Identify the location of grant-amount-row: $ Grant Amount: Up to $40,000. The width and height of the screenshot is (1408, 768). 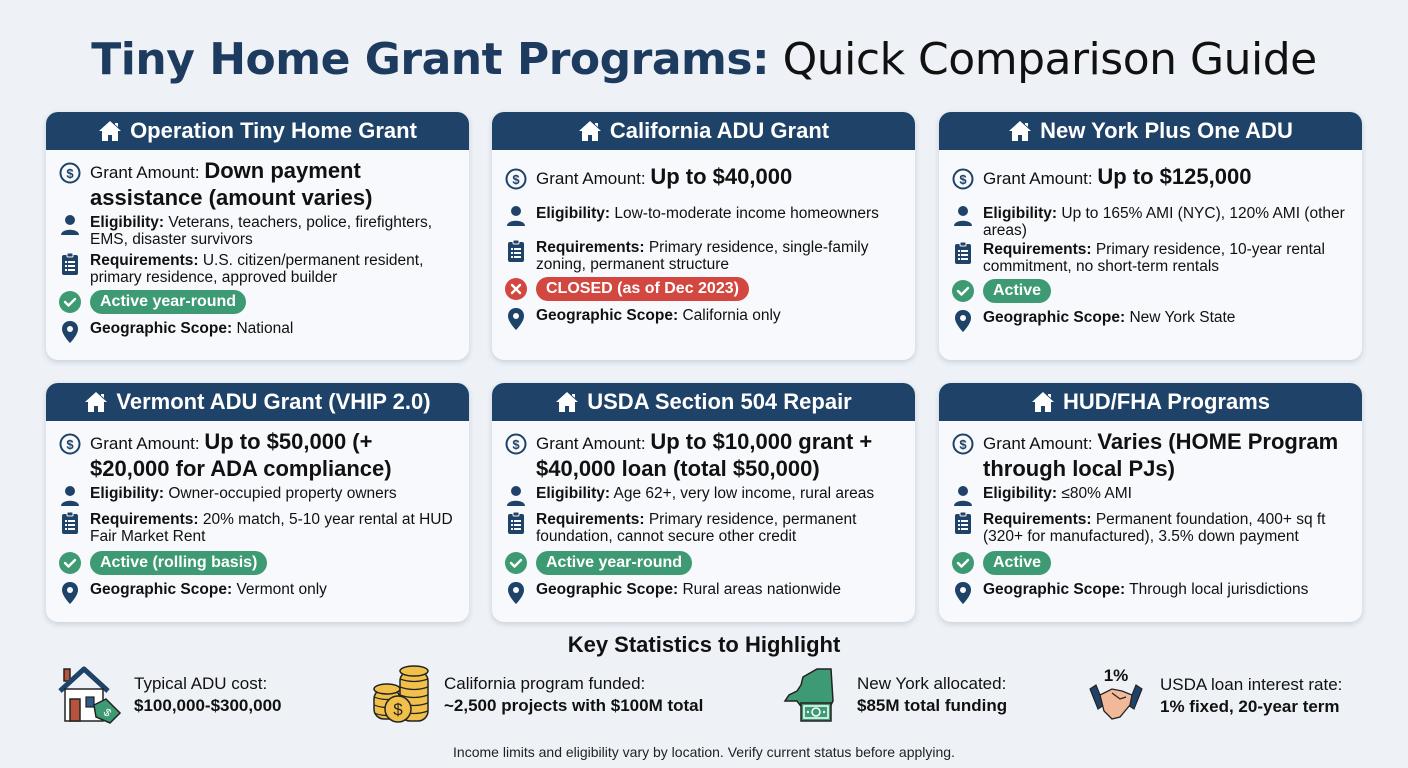
(703, 177).